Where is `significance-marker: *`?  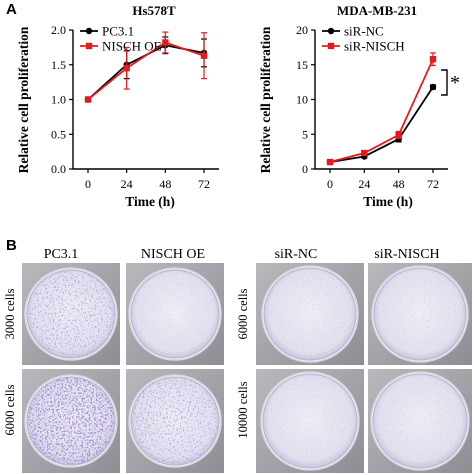 significance-marker: * is located at coordinates (455, 83).